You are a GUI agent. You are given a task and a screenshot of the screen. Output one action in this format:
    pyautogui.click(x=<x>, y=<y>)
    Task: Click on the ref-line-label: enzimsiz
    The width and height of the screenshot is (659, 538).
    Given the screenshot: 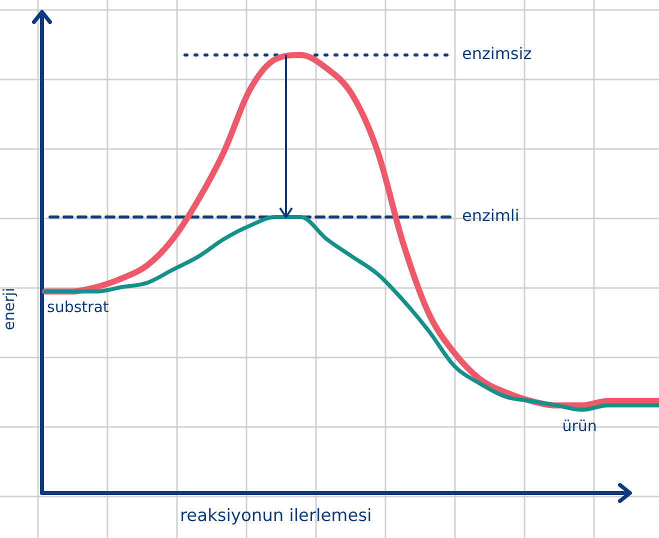 What is the action you would take?
    pyautogui.click(x=497, y=54)
    